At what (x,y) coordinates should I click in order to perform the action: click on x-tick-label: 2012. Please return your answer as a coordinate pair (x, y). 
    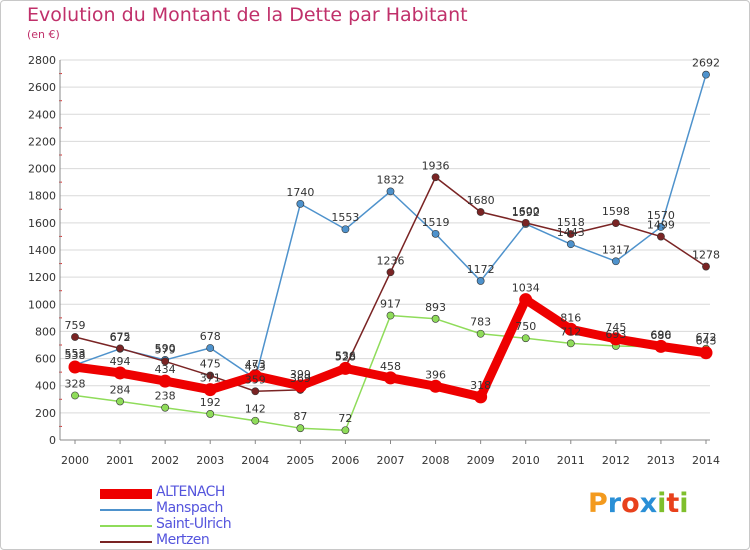
    Looking at the image, I should click on (616, 460).